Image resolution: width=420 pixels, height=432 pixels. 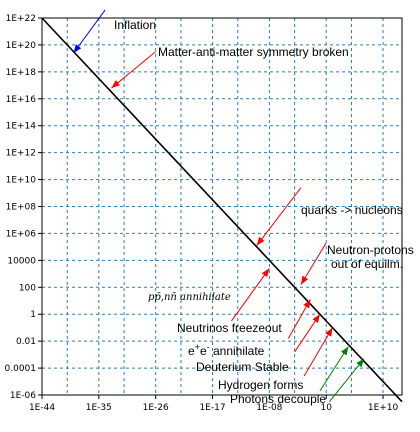 What do you see at coordinates (21, 369) in the screenshot?
I see `y-tick-label: 0.0001` at bounding box center [21, 369].